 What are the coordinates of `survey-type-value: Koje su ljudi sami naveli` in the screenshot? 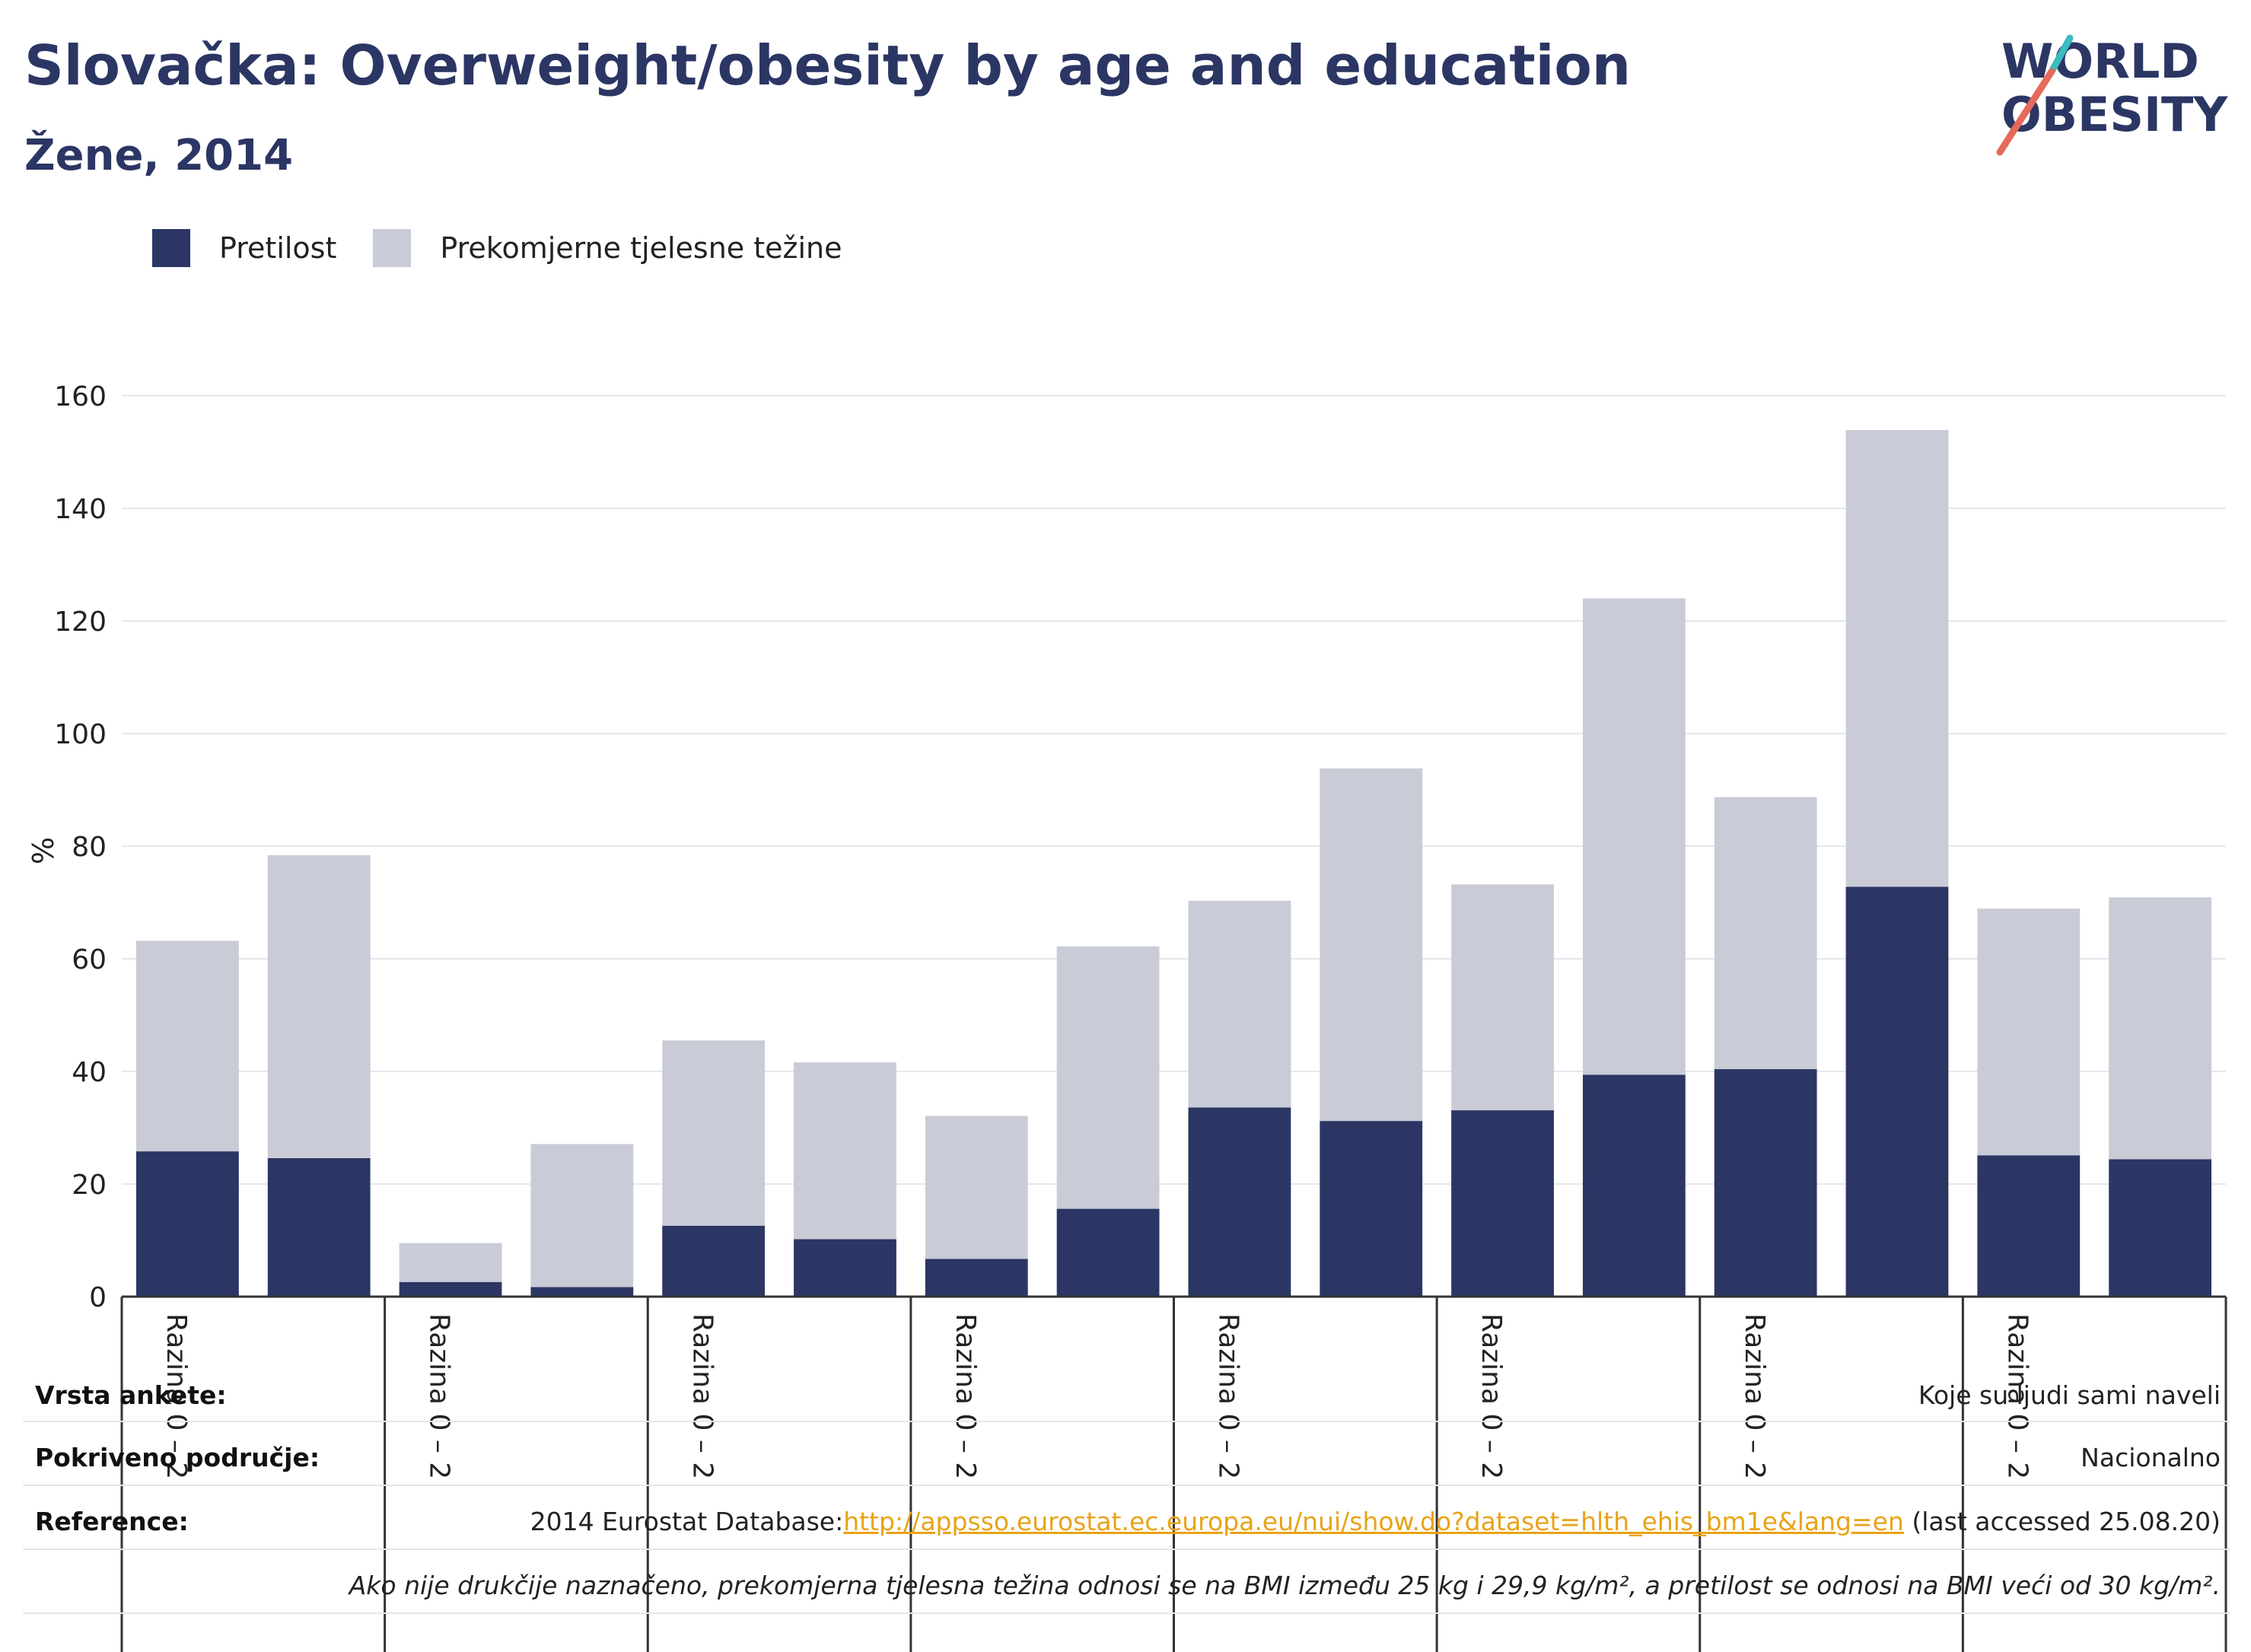 It's located at (2069, 1395).